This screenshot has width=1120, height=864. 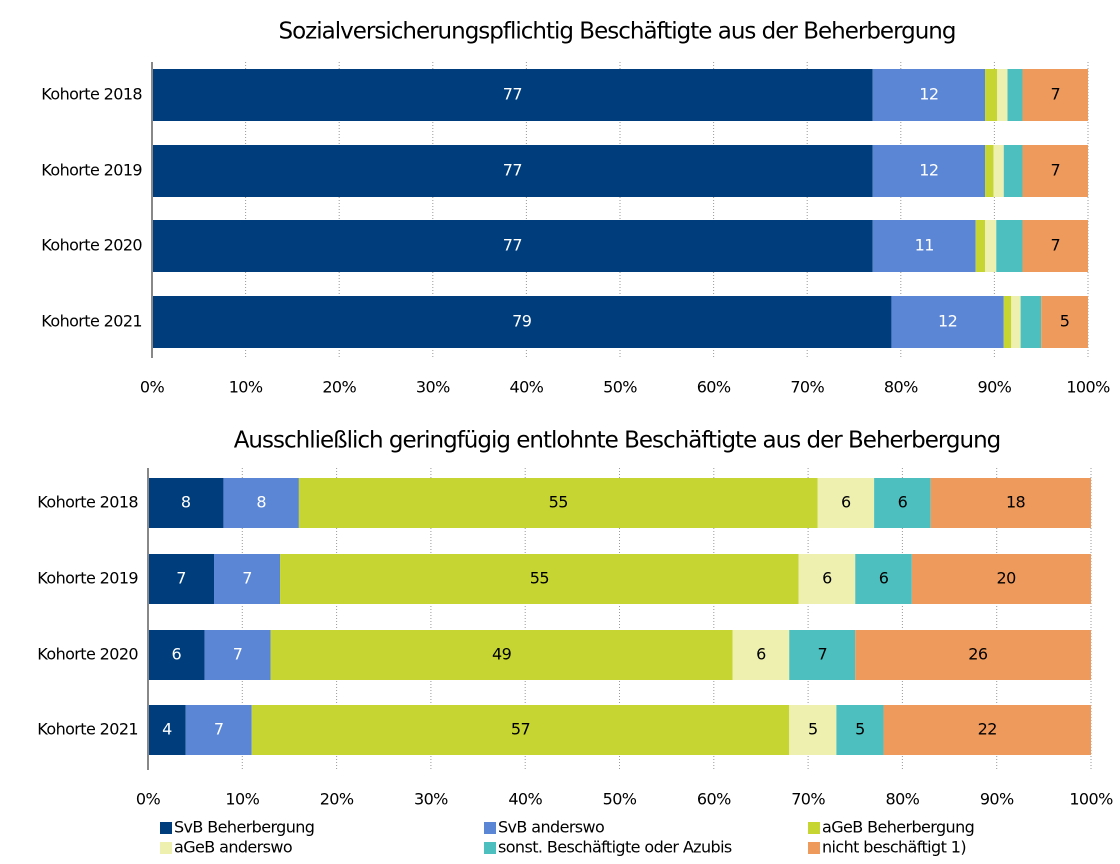 I want to click on data-label: 11, so click(x=924, y=245).